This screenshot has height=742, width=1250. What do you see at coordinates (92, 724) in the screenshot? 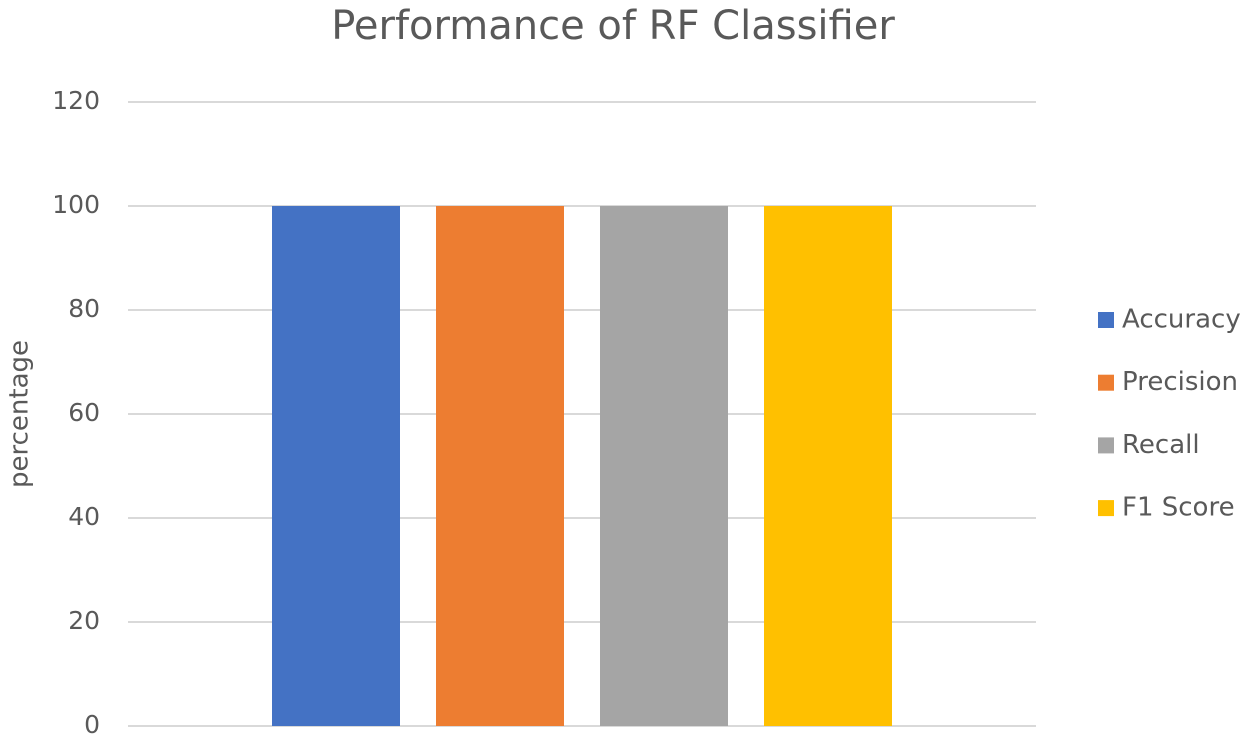
I see `y-tick-label: 0` at bounding box center [92, 724].